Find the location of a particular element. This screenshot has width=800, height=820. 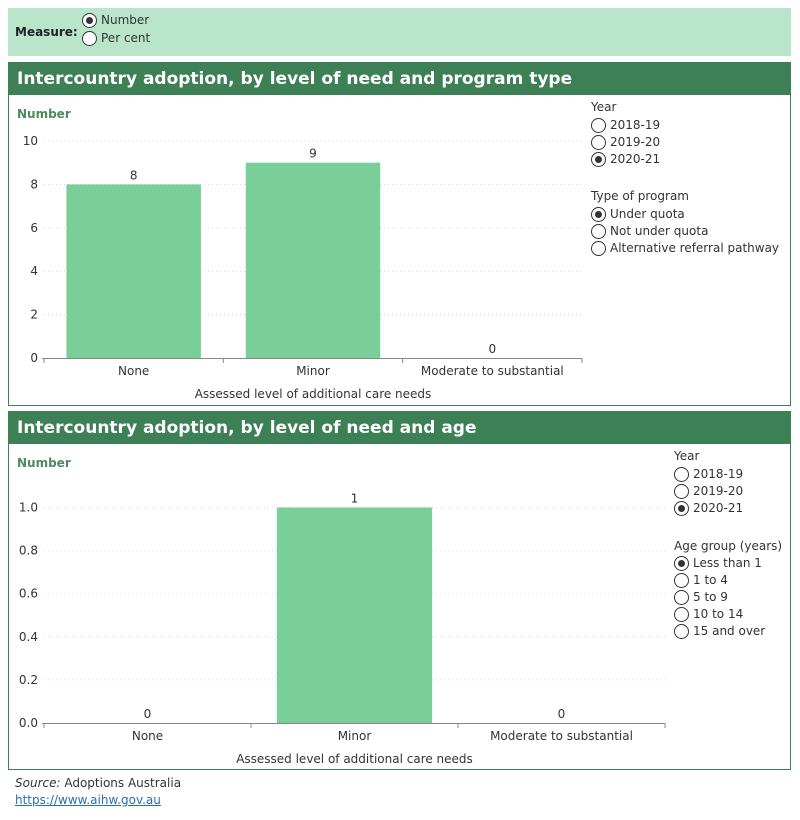

y-tick-label: 0.4 is located at coordinates (28, 637).